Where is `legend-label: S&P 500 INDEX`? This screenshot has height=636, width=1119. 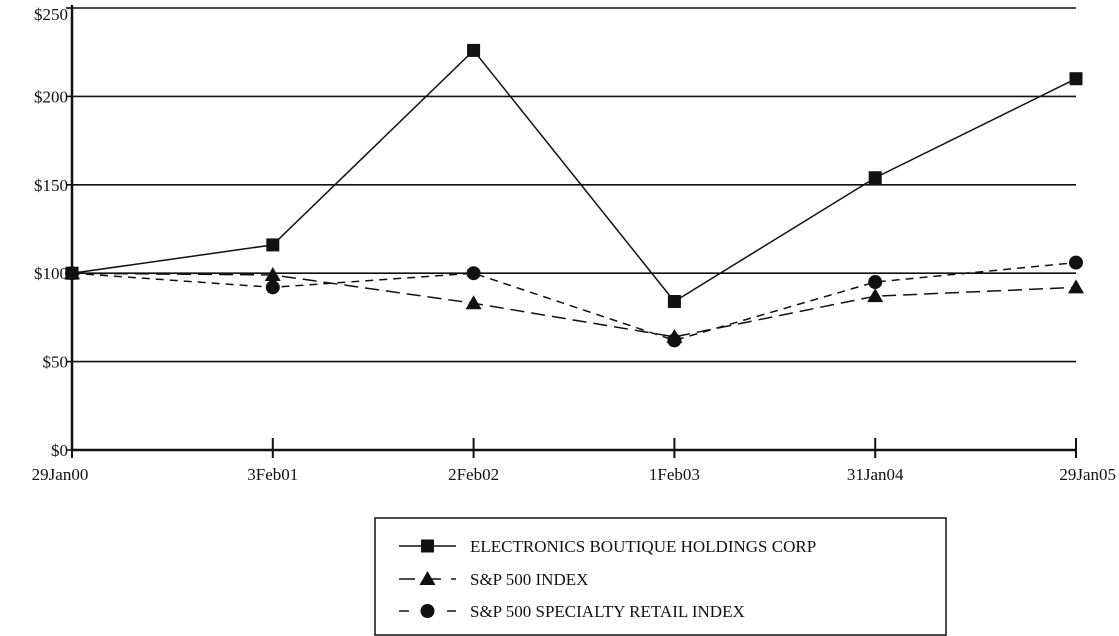
legend-label: S&P 500 INDEX is located at coordinates (529, 579).